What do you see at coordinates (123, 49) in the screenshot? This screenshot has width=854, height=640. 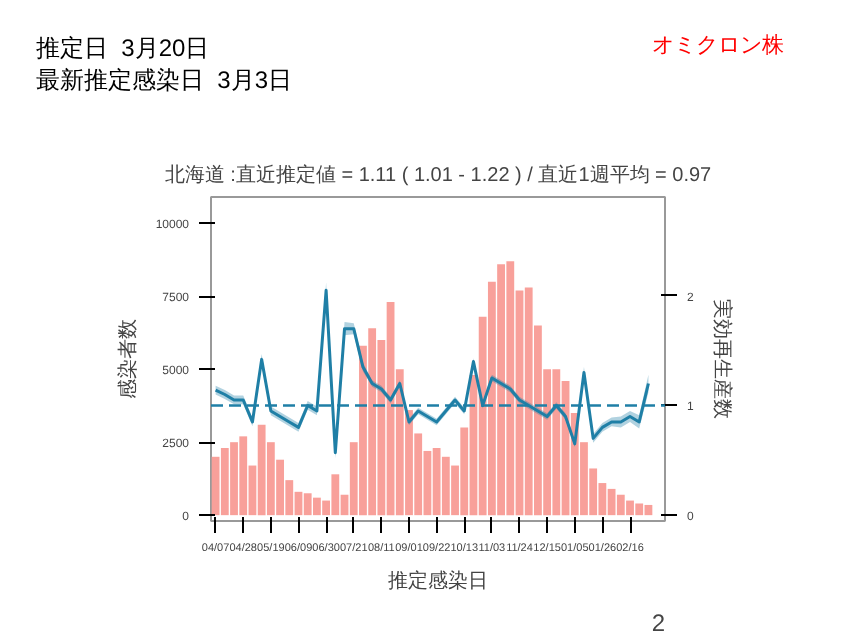 I see `text: 推定日 3月20日` at bounding box center [123, 49].